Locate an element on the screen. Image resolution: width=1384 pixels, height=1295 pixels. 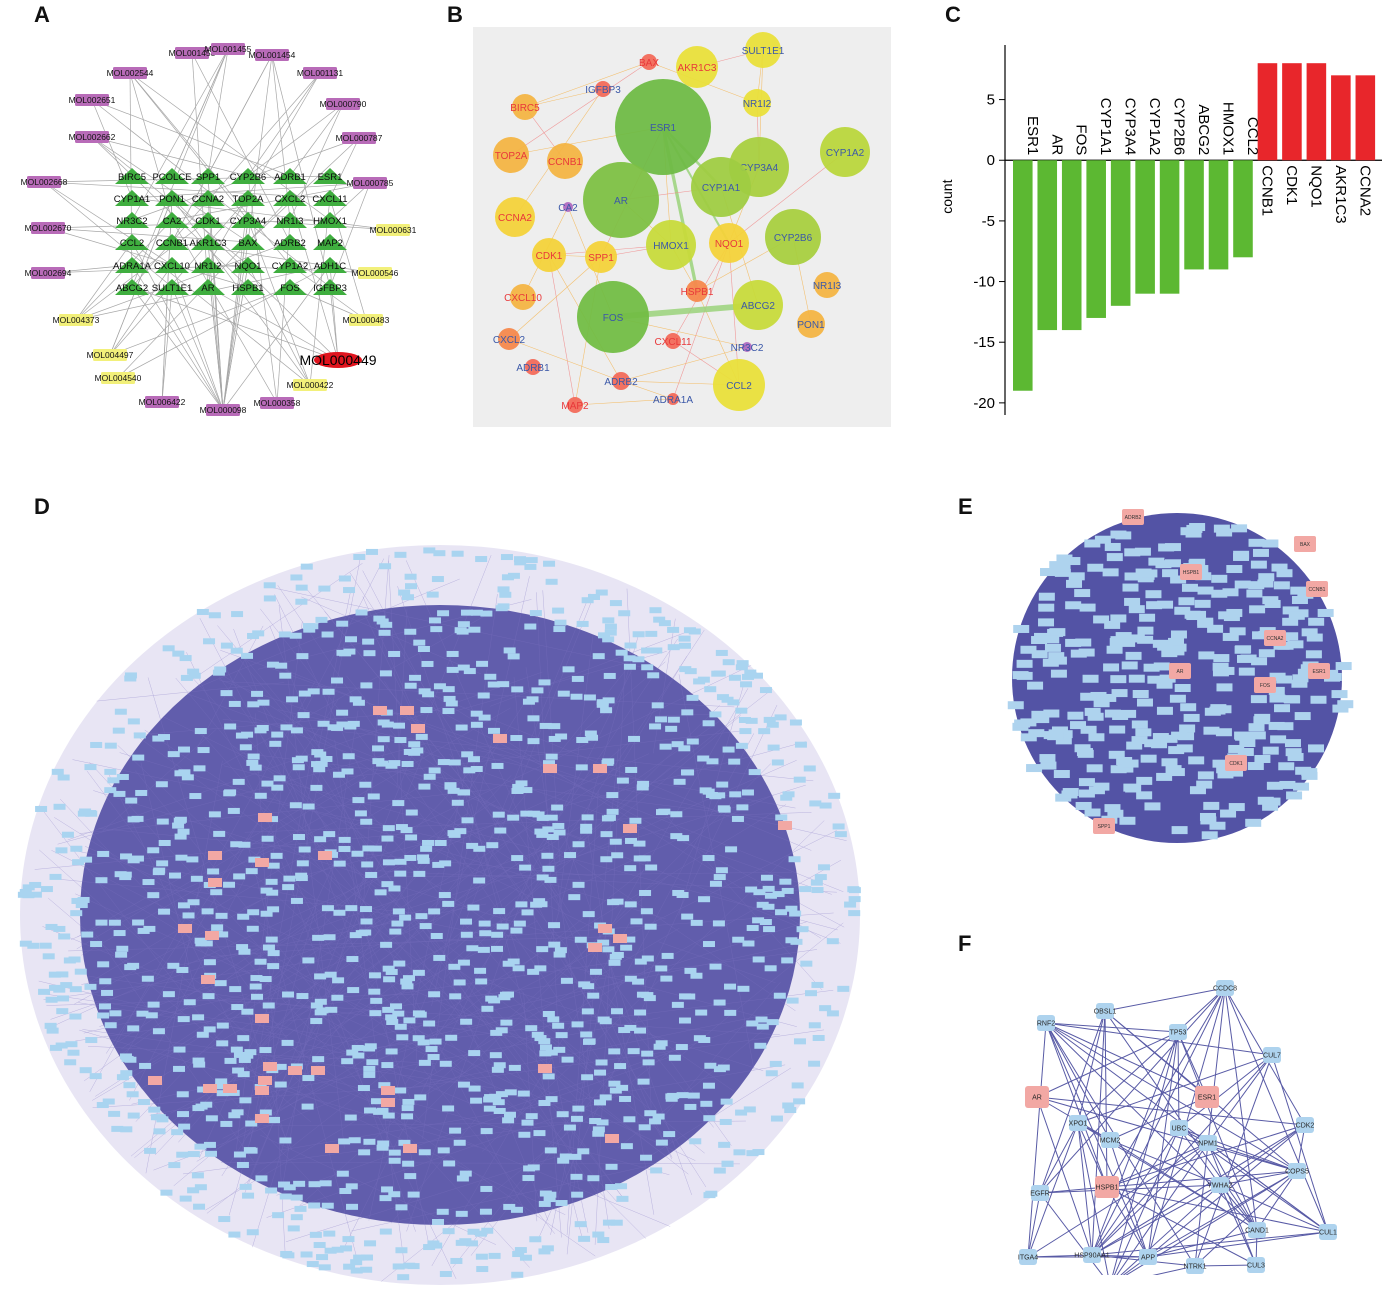
ppi-node: TOP2A is located at coordinates (511, 155).